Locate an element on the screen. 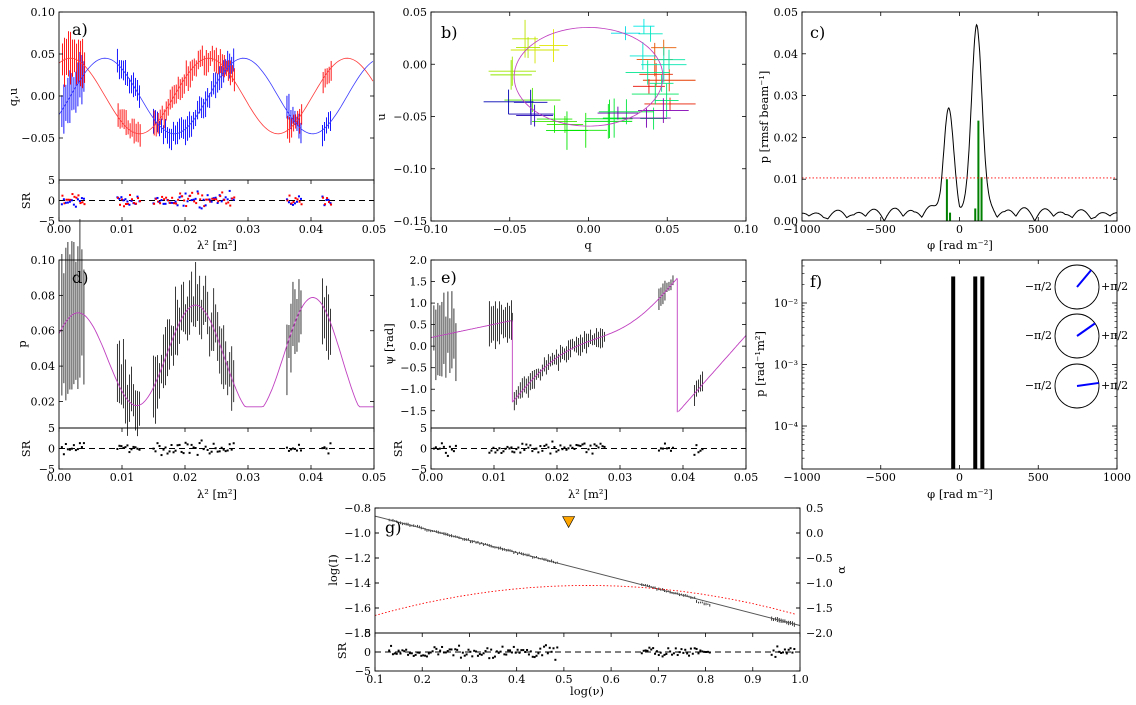 The width and height of the screenshot is (1136, 705). x-tick-label: 0.00 is located at coordinates (59, 477).